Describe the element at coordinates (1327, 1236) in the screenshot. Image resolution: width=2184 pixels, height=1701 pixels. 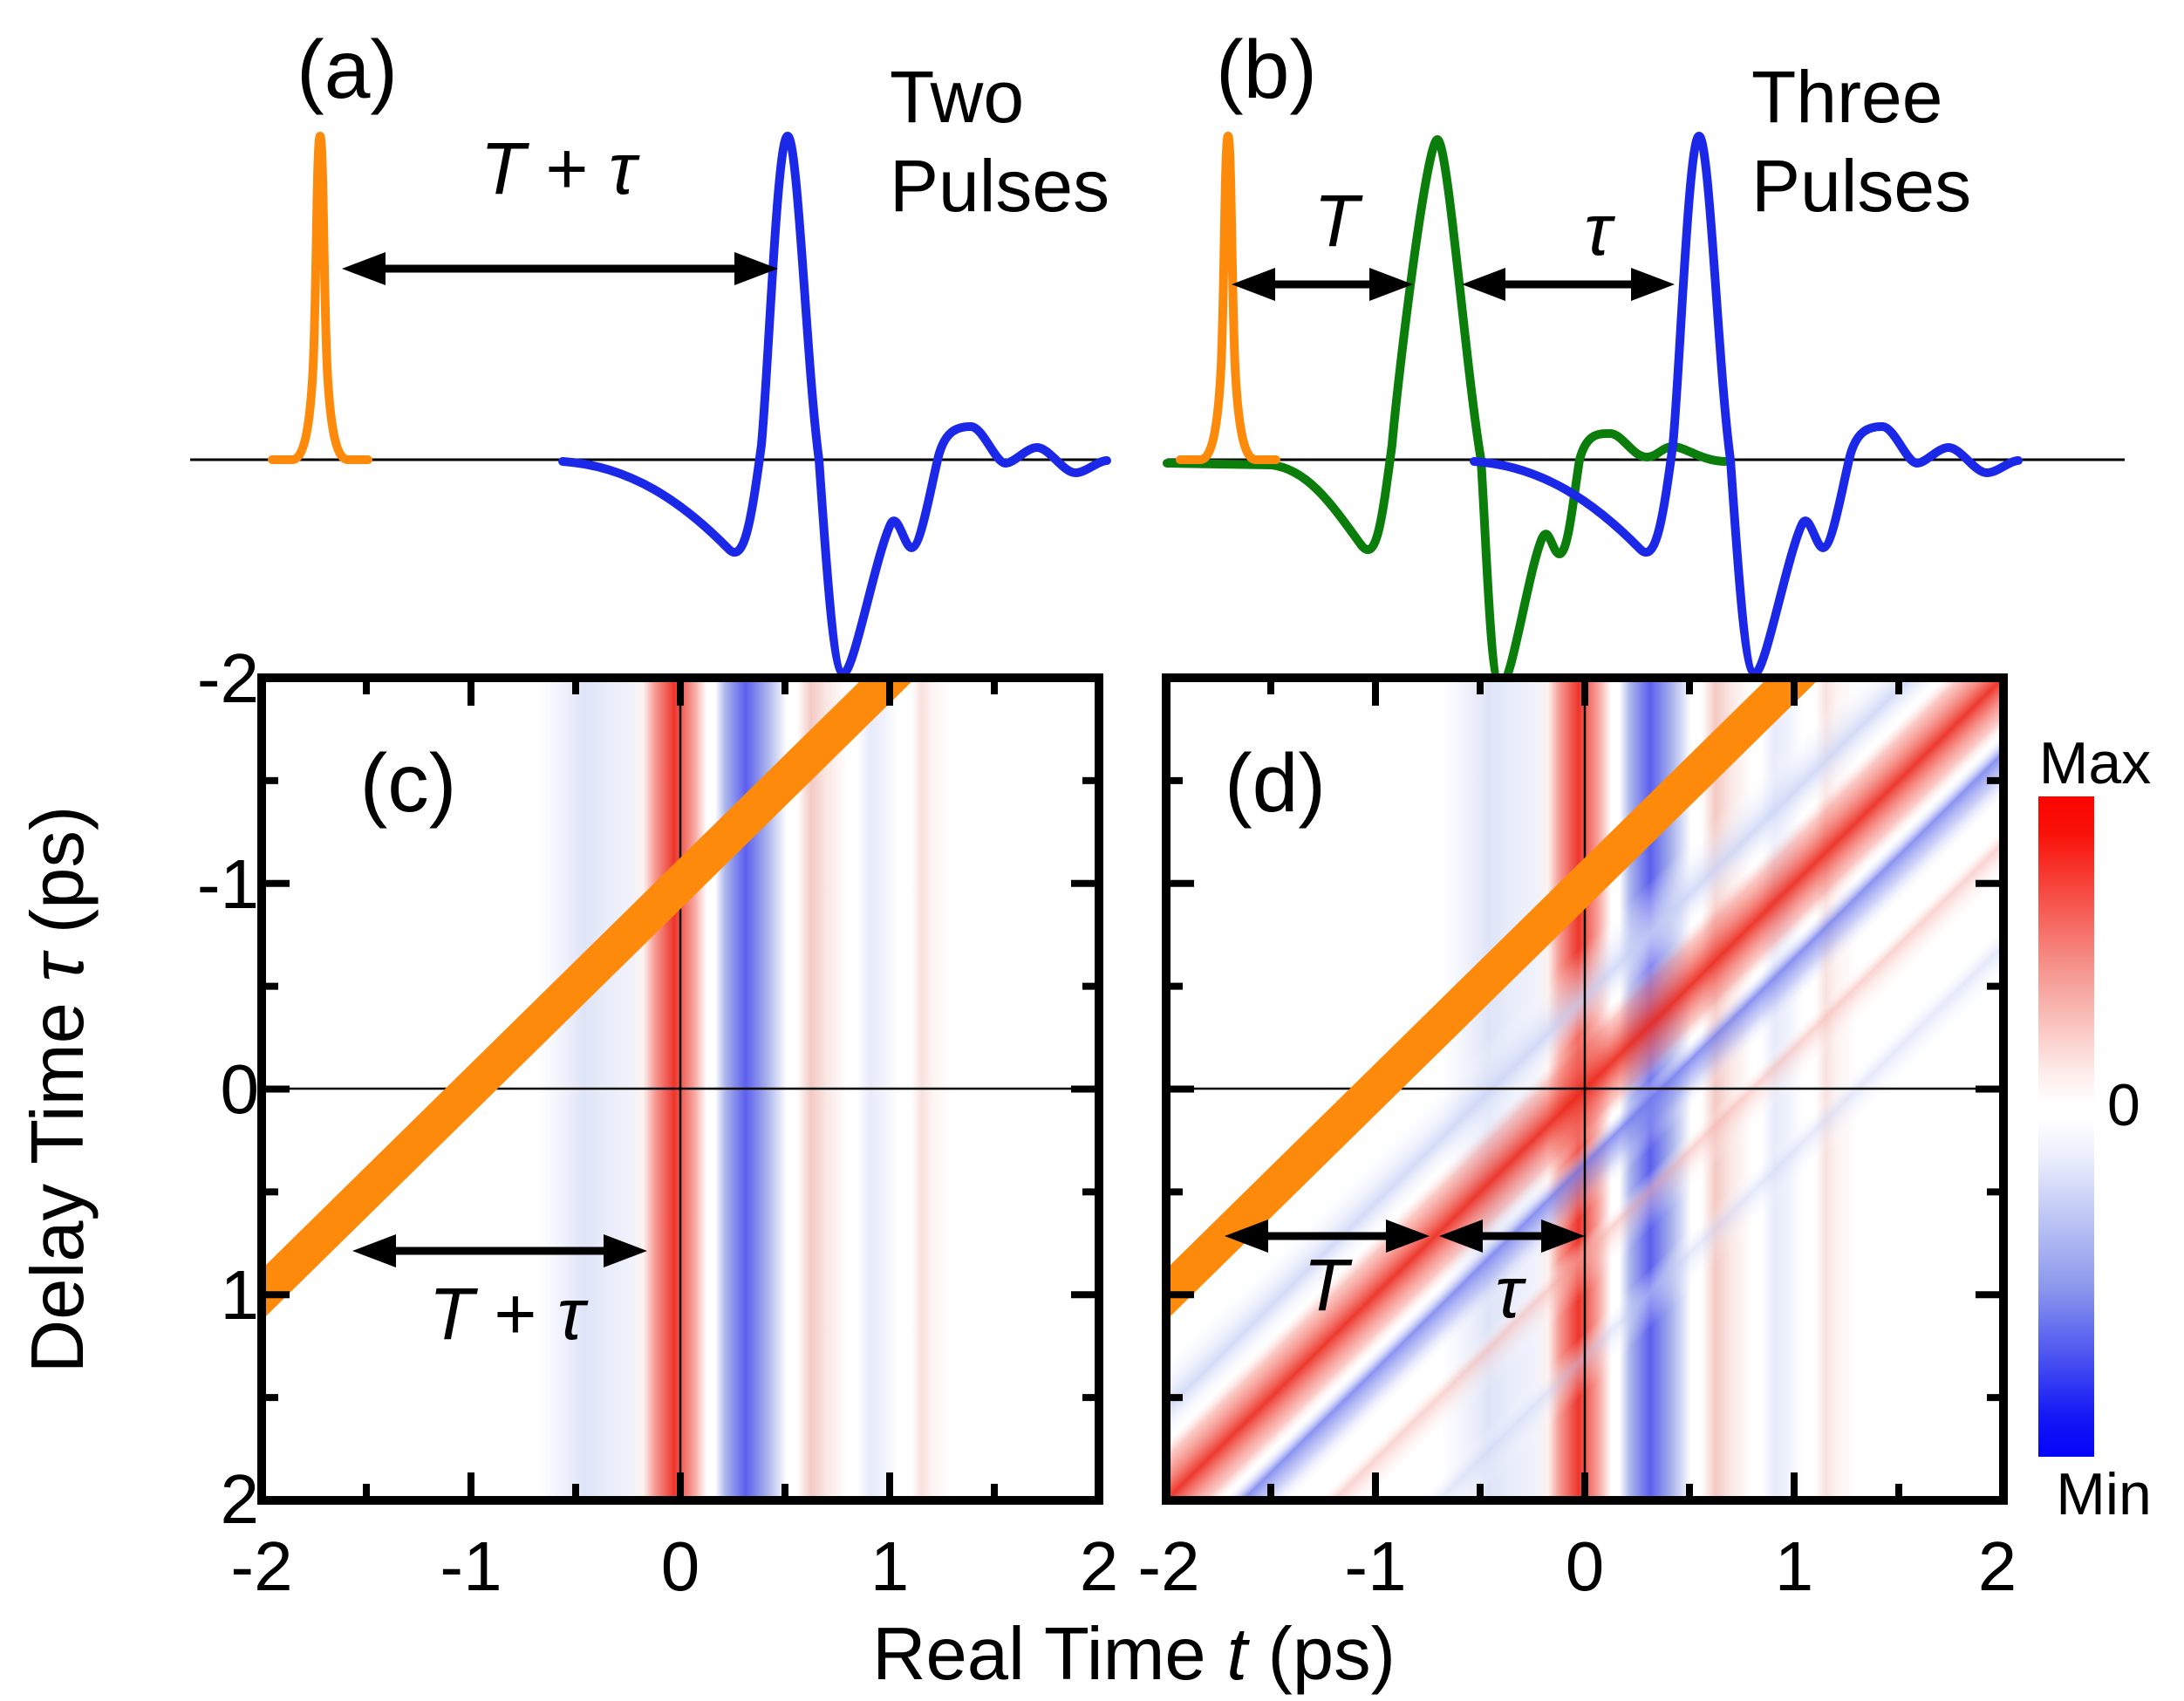
I see `delay-T-arrow-d` at that location.